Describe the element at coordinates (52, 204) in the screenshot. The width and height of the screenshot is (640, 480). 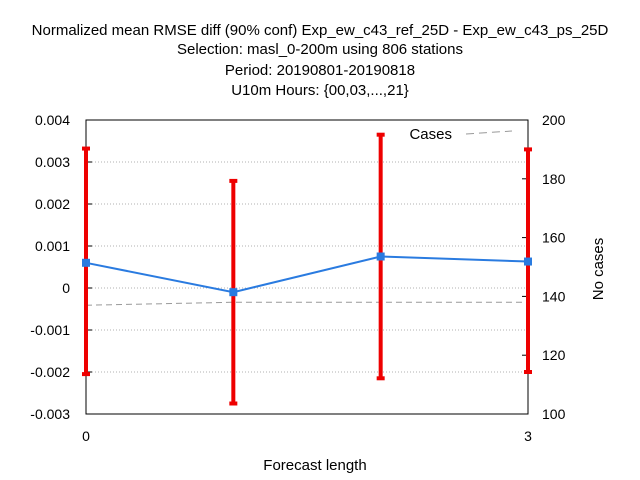
I see `y-tick-label-left: 0.002` at that location.